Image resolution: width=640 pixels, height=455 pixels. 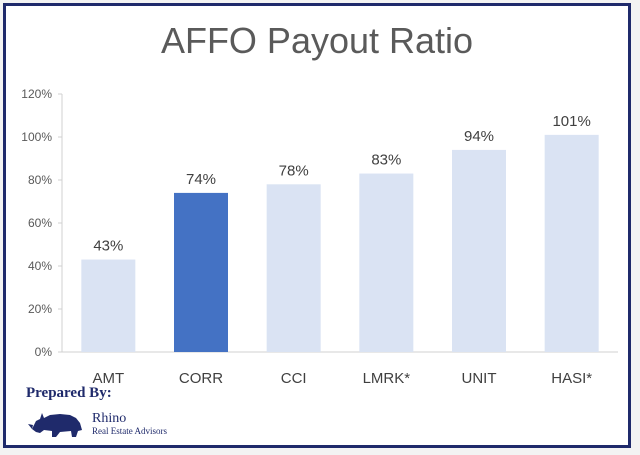 I want to click on x-tick-label: UNIT, so click(x=479, y=378).